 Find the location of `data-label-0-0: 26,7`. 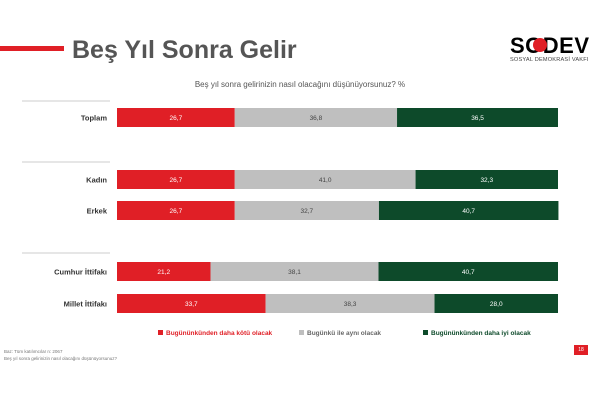

data-label-0-0: 26,7 is located at coordinates (176, 118).